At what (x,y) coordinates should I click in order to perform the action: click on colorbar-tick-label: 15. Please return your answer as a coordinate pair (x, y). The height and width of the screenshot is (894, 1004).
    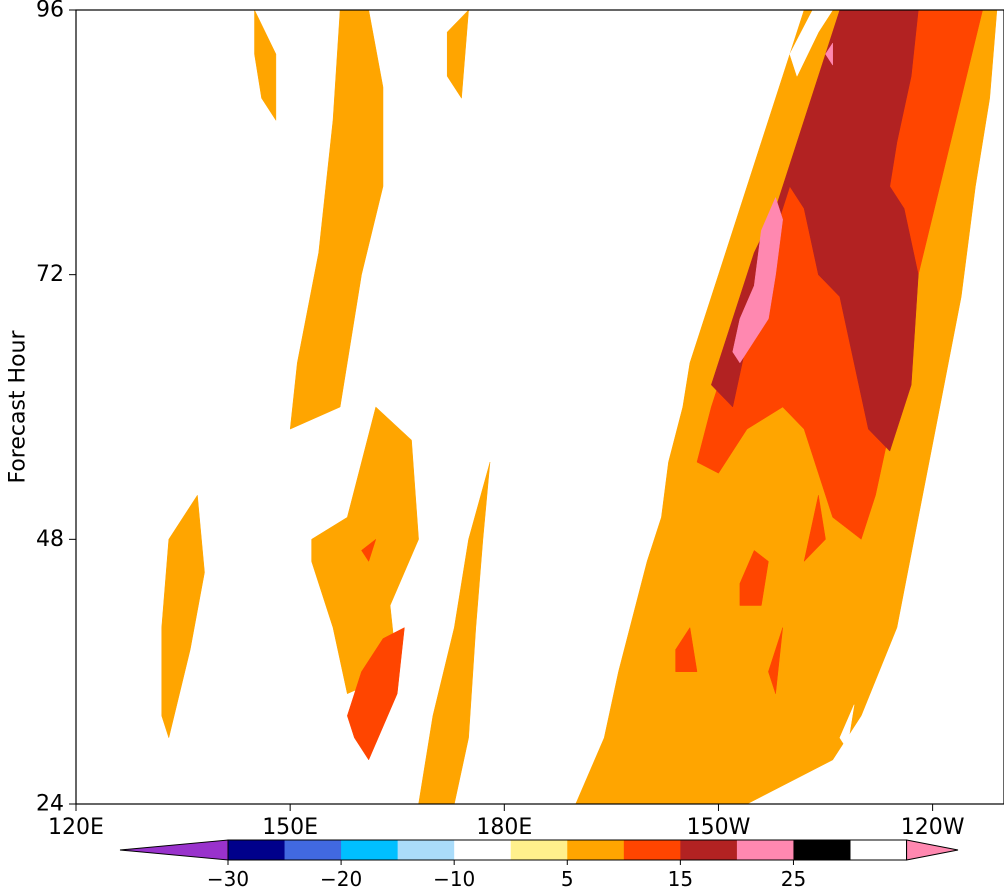
    Looking at the image, I should click on (680, 879).